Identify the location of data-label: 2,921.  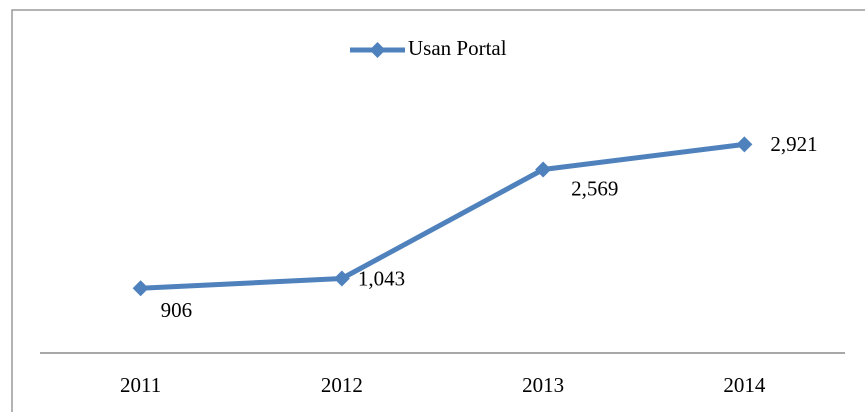
(793, 144).